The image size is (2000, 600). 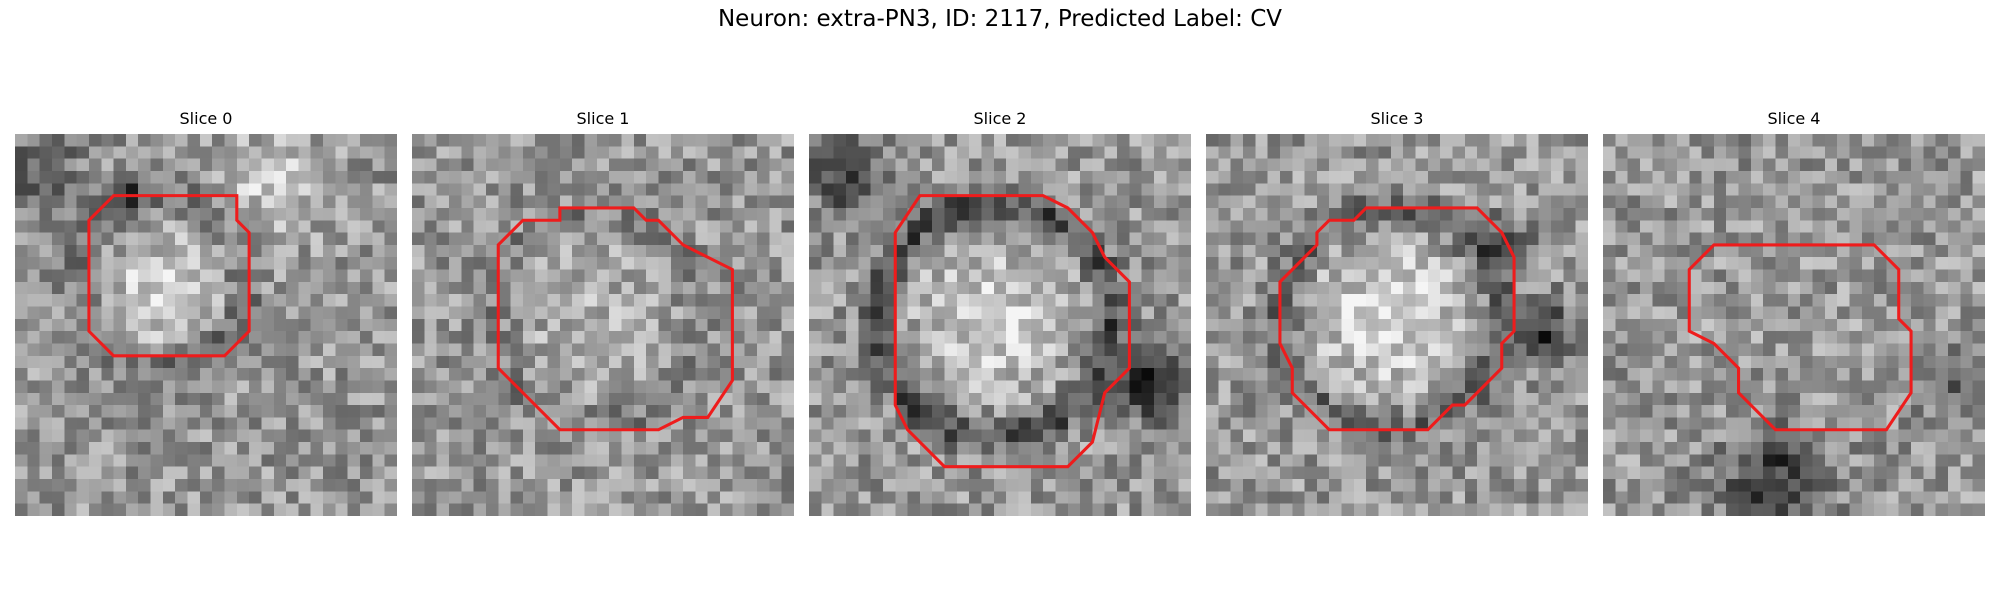 I want to click on slice-panel-2: Slice 2, so click(x=1000, y=312).